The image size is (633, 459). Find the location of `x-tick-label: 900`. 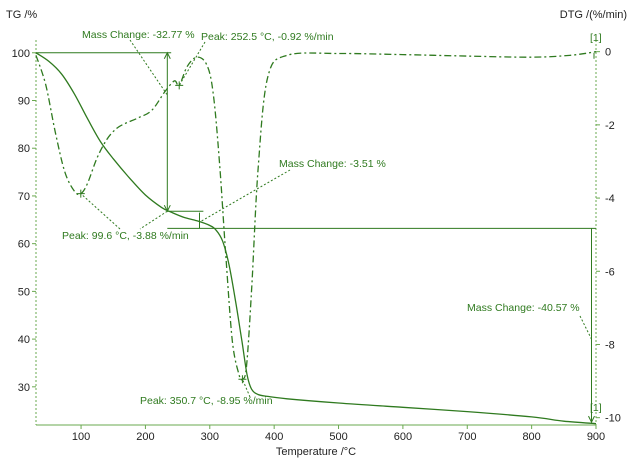

x-tick-label: 900 is located at coordinates (596, 437).